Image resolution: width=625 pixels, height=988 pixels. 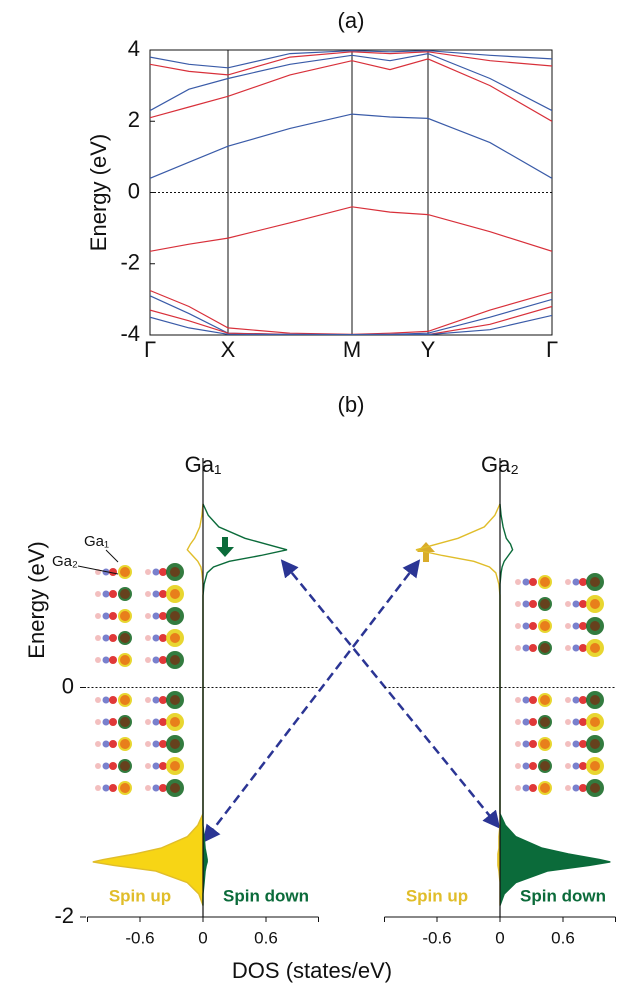 What do you see at coordinates (96, 541) in the screenshot?
I see `annotation: Ga₁` at bounding box center [96, 541].